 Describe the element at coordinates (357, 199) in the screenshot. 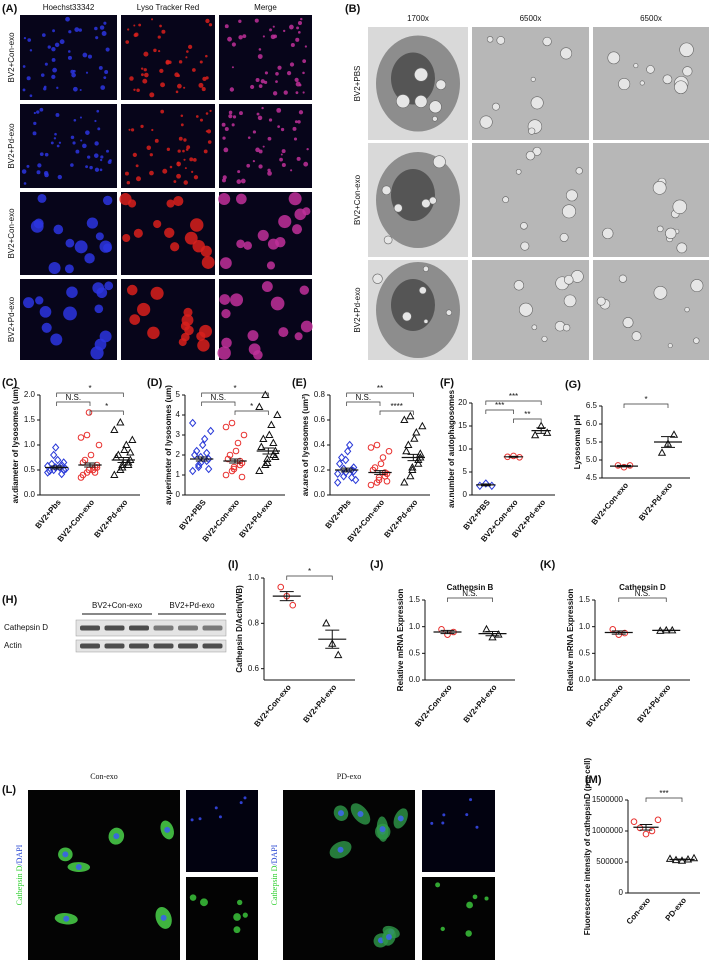

I see `row-label: BV2+Con-exo` at that location.